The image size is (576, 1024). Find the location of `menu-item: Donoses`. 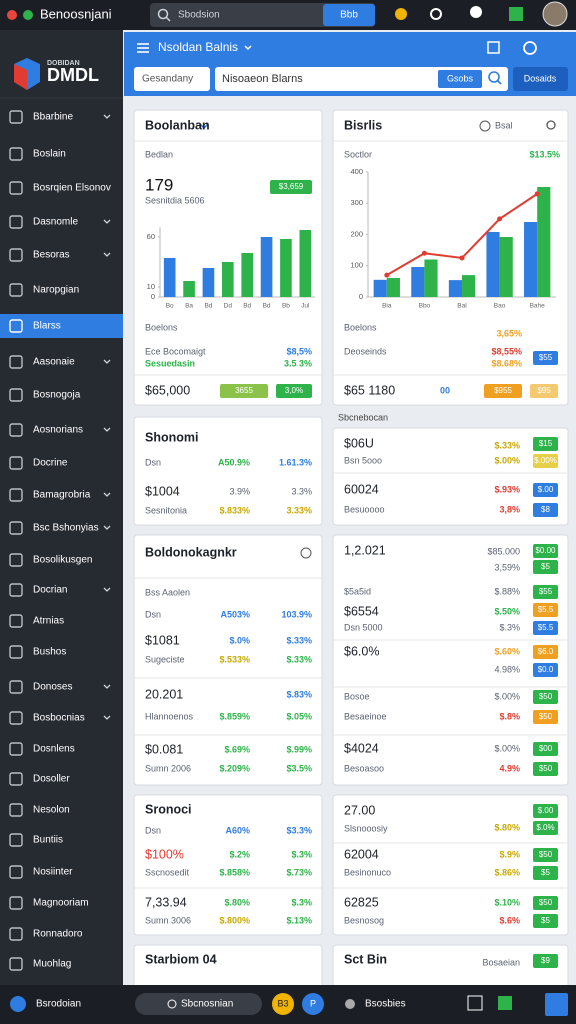

menu-item: Donoses is located at coordinates (52, 687).